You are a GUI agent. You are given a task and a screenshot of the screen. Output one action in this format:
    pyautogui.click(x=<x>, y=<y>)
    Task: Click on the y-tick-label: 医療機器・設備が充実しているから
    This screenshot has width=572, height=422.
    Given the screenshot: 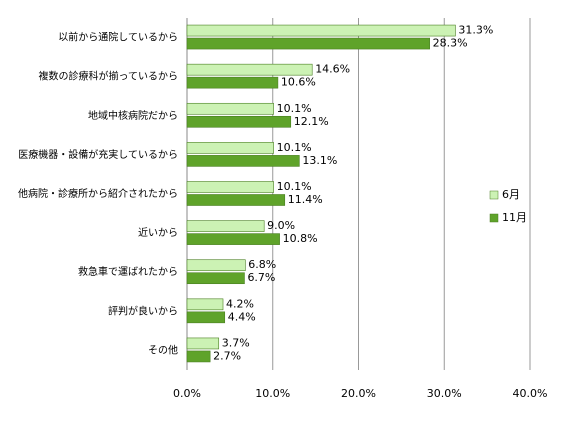 What is the action you would take?
    pyautogui.click(x=98, y=154)
    